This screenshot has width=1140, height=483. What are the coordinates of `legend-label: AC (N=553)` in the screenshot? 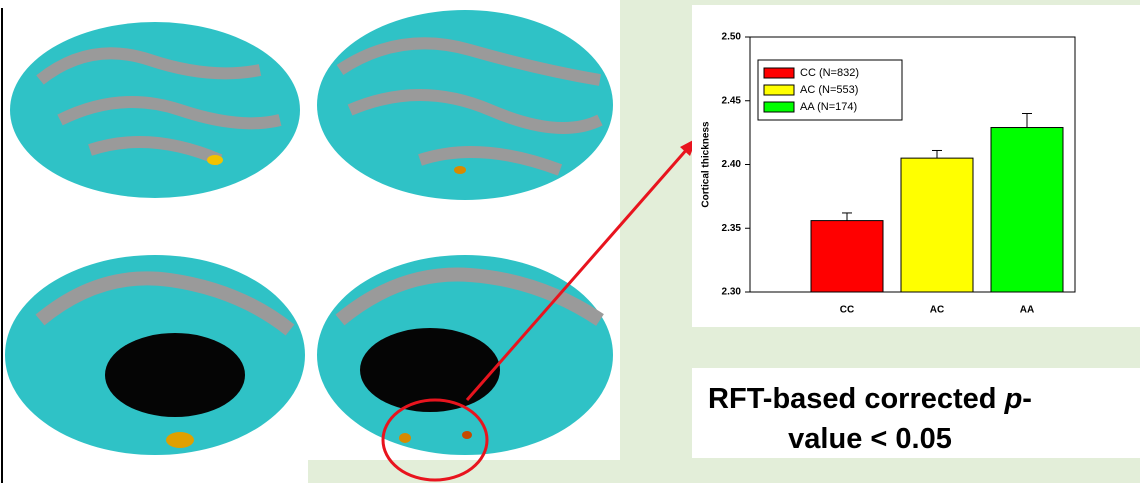 It's located at (829, 90).